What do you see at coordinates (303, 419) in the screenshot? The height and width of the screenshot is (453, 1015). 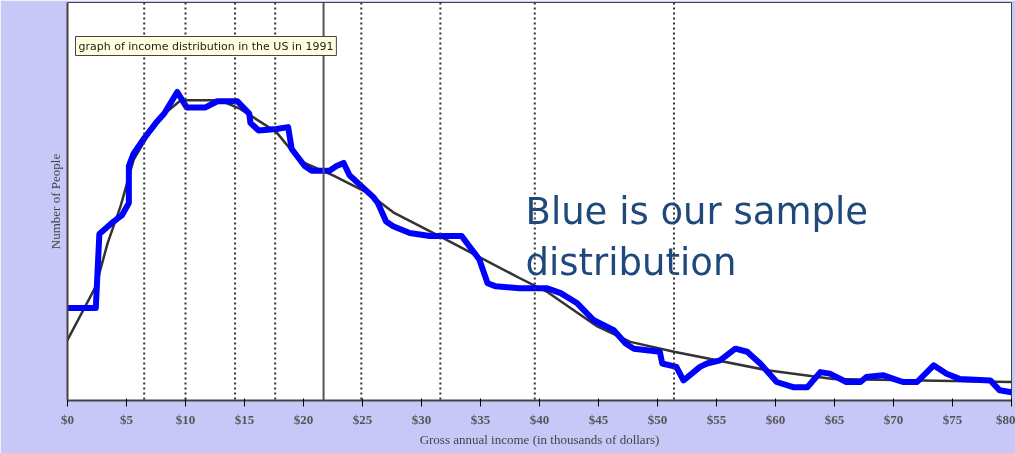 I see `x-tick-label: $20` at bounding box center [303, 419].